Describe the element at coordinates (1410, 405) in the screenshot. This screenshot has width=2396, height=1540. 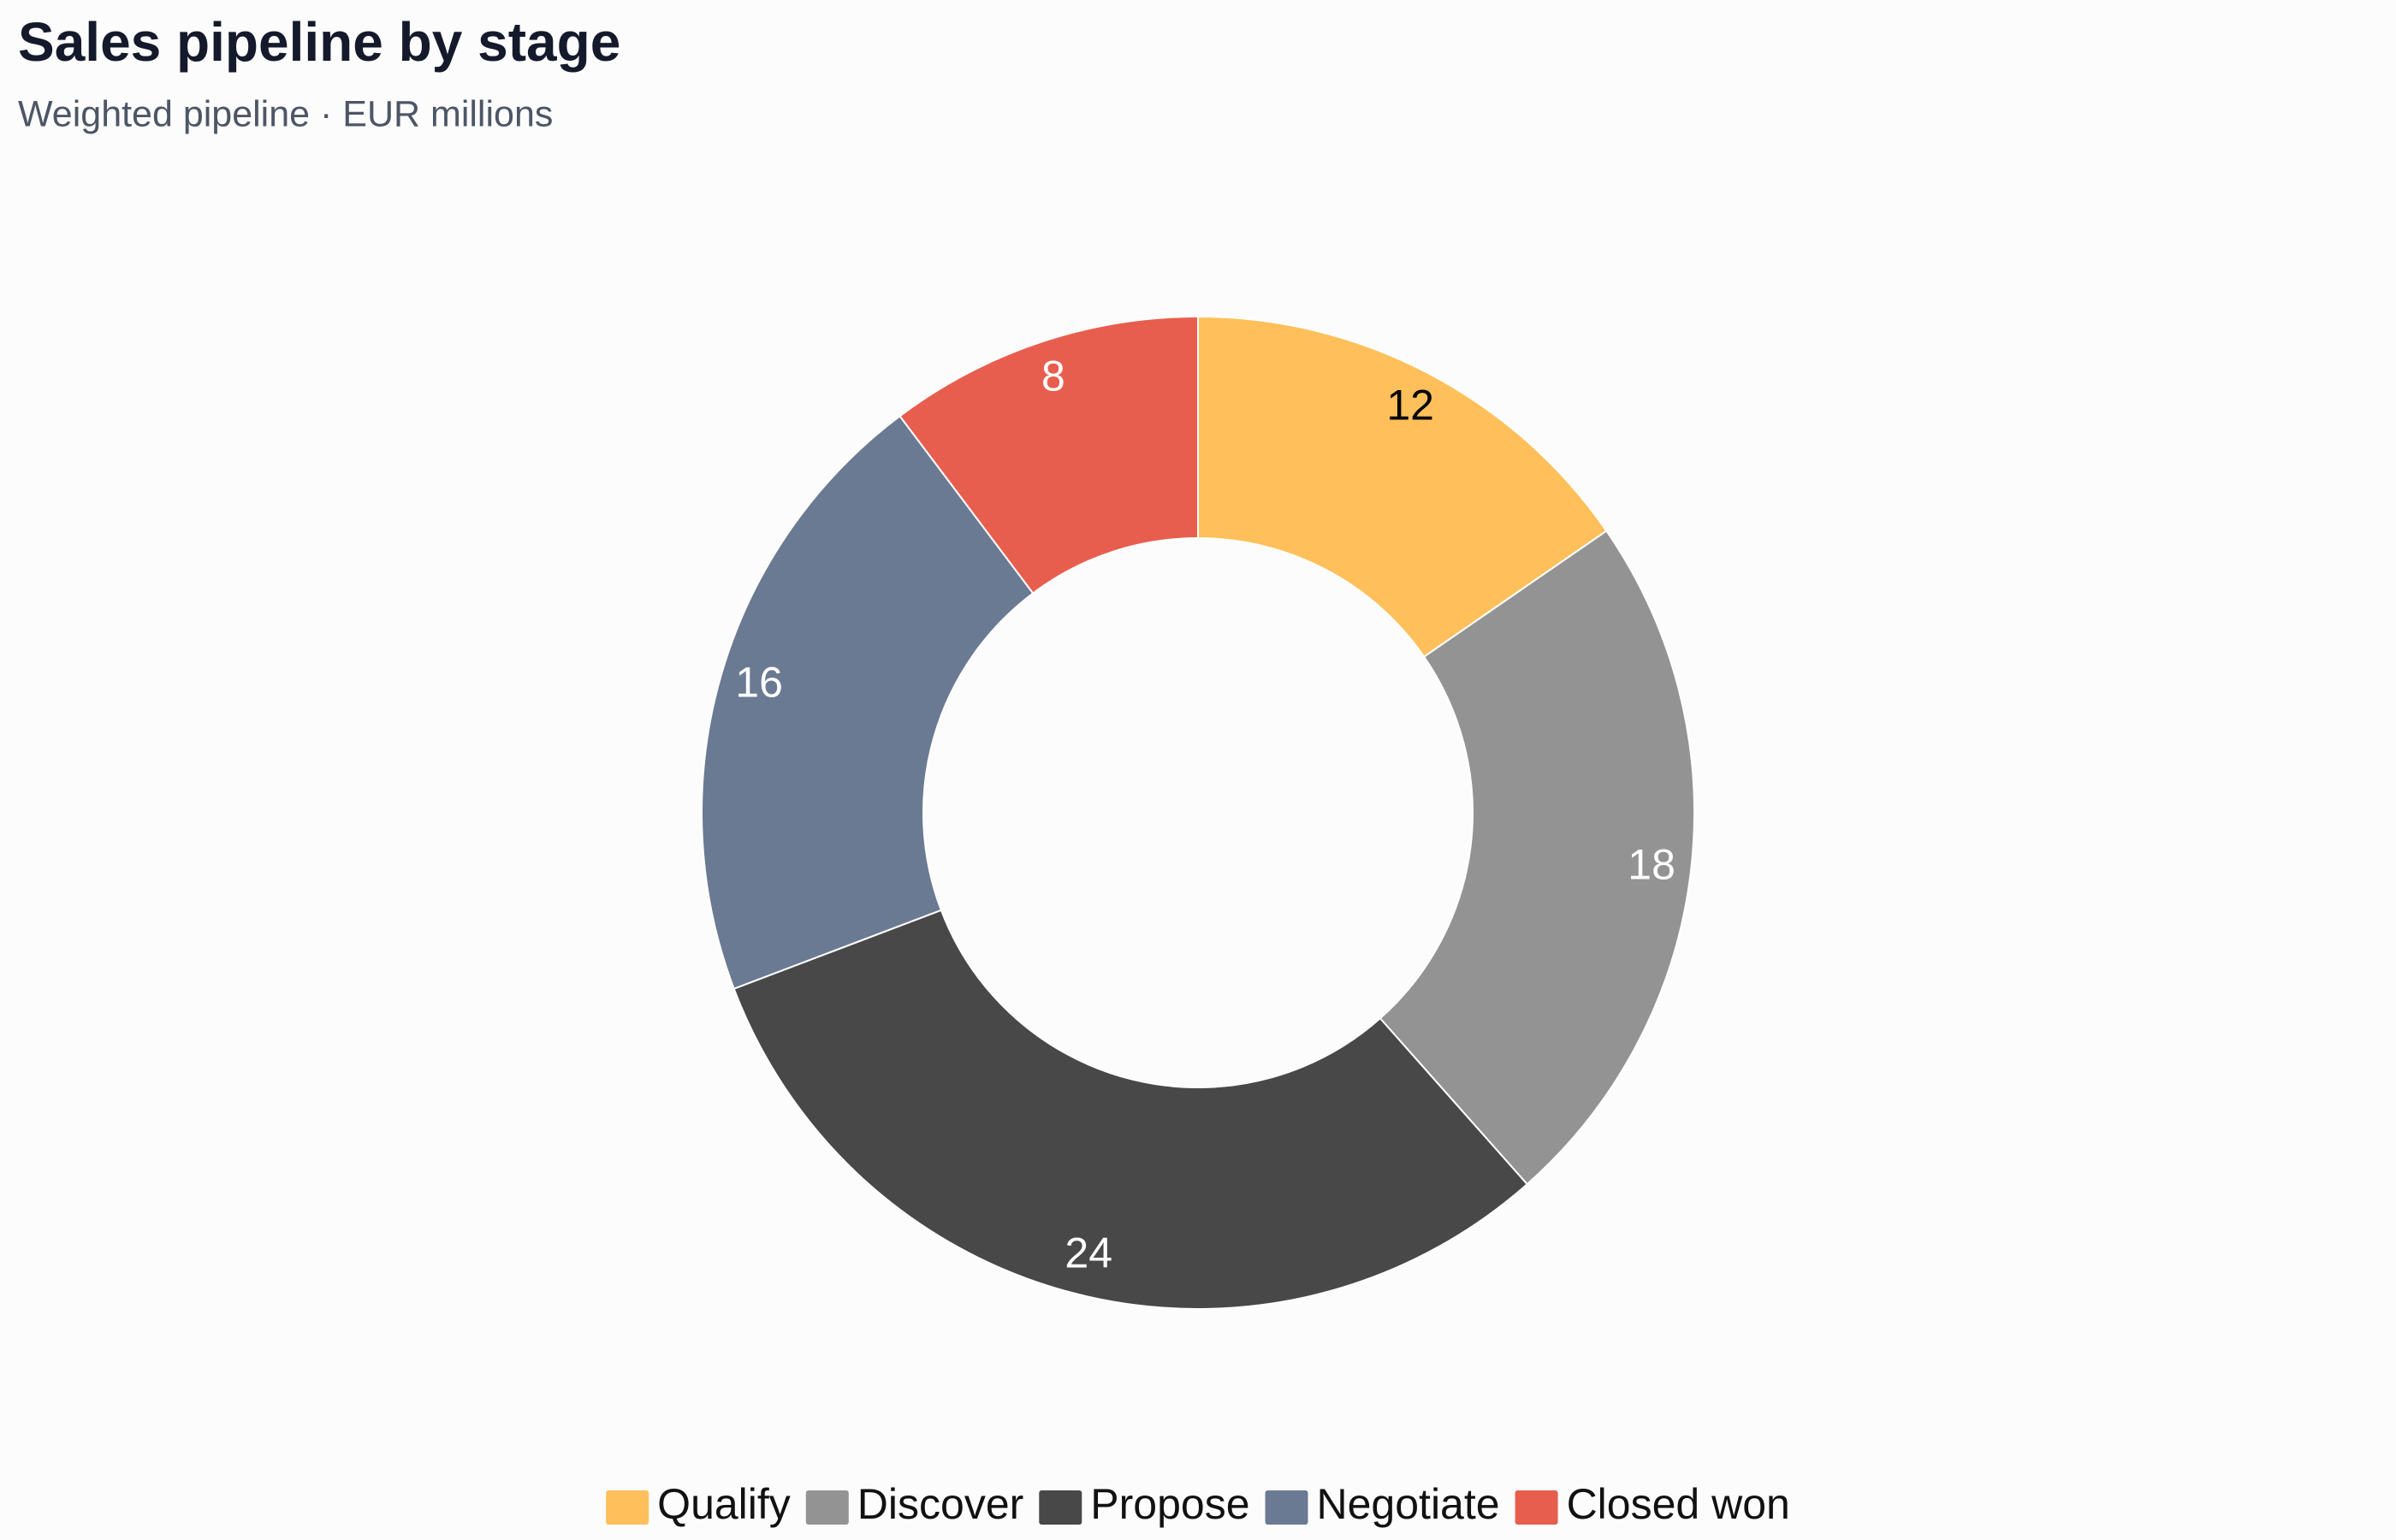
I see `data-label: 12` at that location.